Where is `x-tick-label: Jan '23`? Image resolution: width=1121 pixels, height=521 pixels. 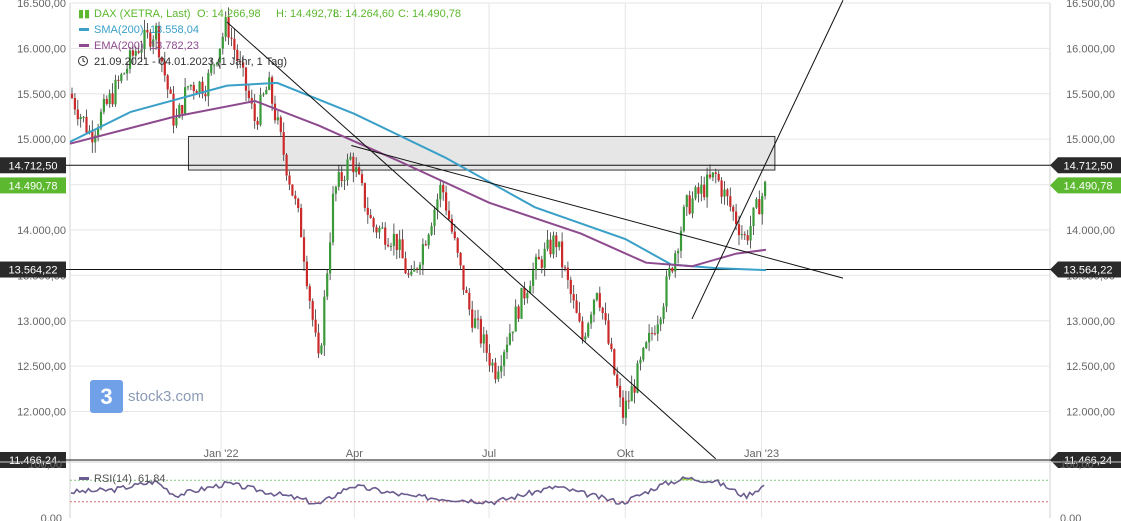 x-tick-label: Jan '23 is located at coordinates (761, 454).